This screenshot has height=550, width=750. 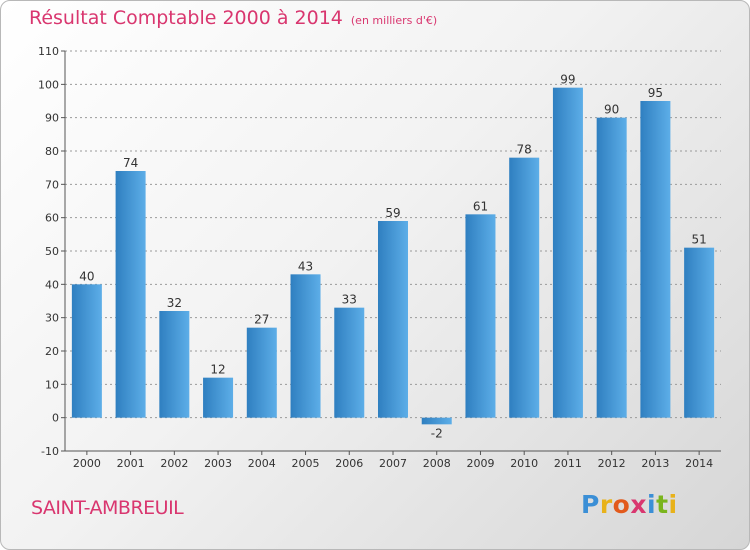 What do you see at coordinates (218, 397) in the screenshot?
I see `bar-2003` at bounding box center [218, 397].